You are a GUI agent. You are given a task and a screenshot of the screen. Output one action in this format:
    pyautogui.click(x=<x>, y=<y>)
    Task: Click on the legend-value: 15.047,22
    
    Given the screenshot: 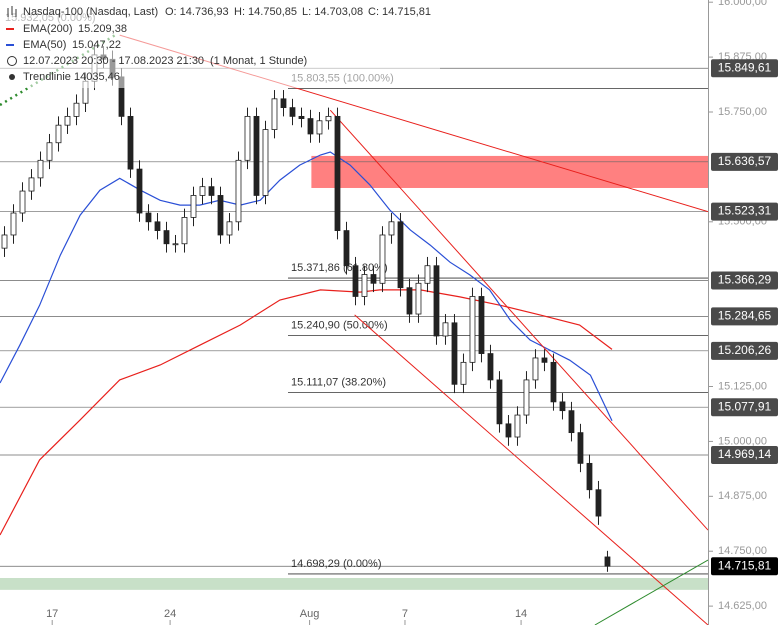 What is the action you would take?
    pyautogui.click(x=96, y=45)
    